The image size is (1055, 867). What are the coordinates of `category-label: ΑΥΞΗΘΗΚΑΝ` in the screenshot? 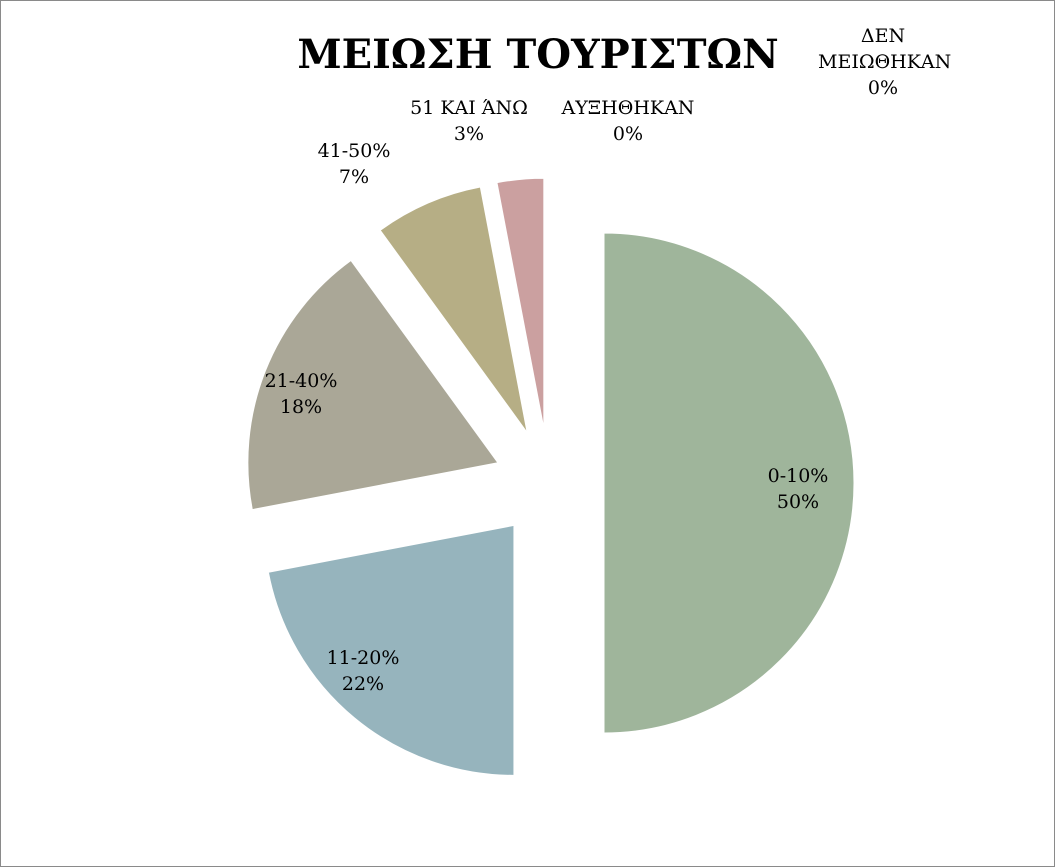 It's located at (628, 108).